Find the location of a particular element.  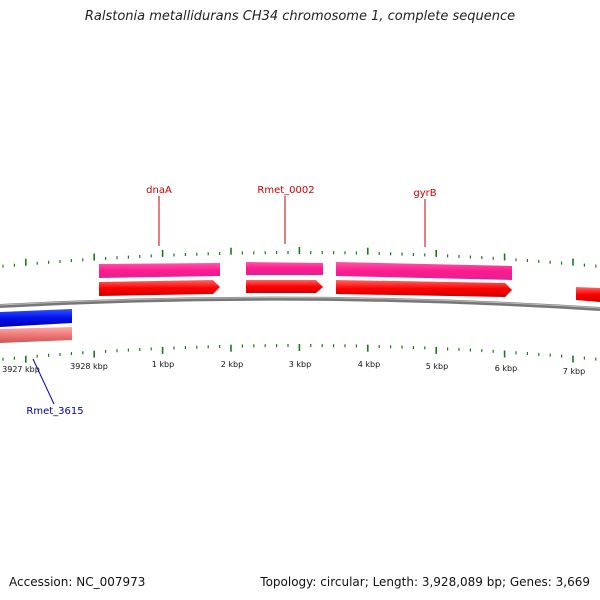

length-label: Length: is located at coordinates (395, 582).